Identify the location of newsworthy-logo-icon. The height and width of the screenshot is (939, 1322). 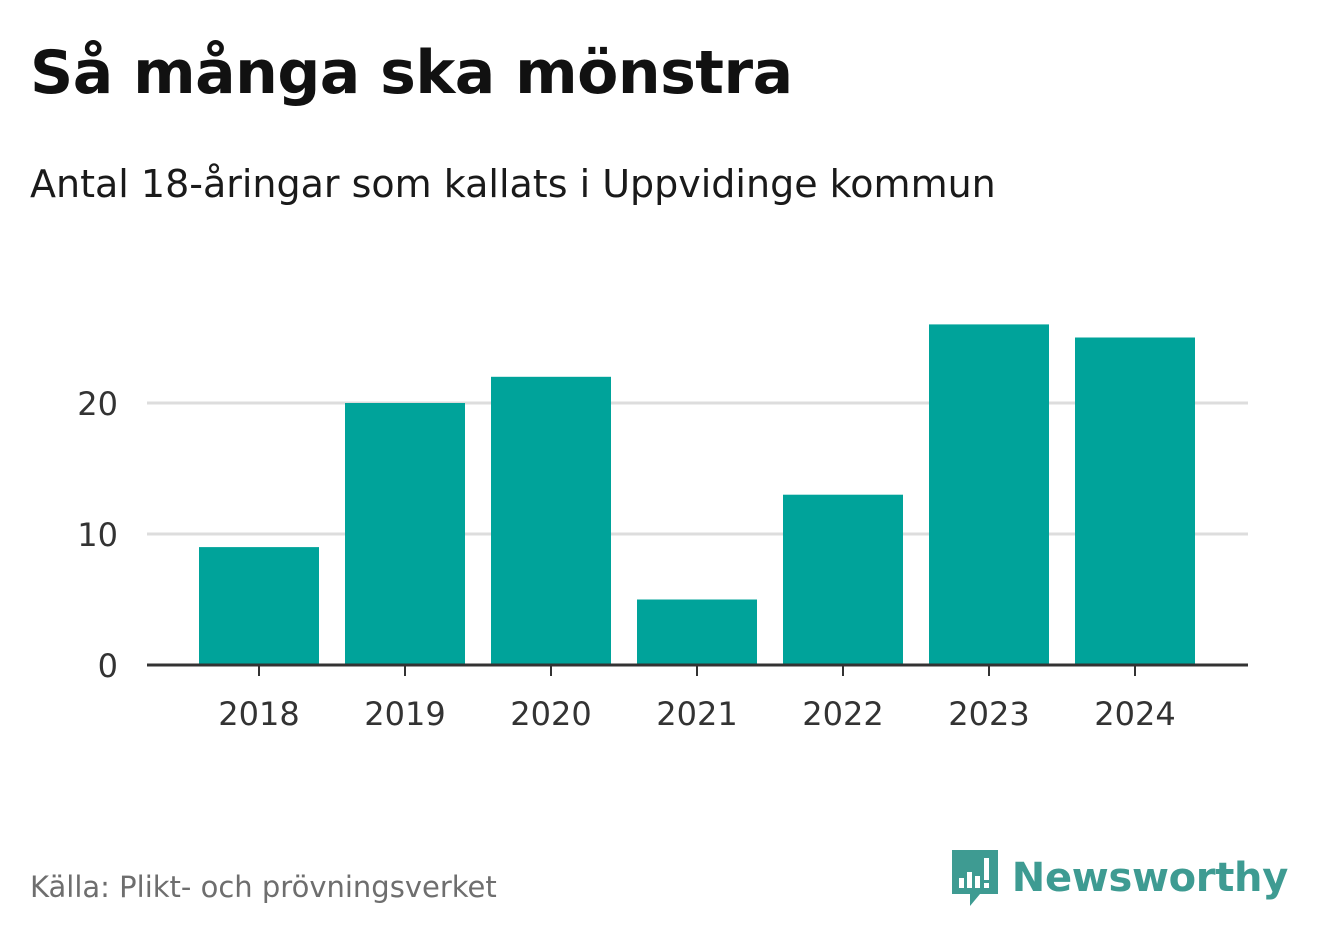
(974, 878).